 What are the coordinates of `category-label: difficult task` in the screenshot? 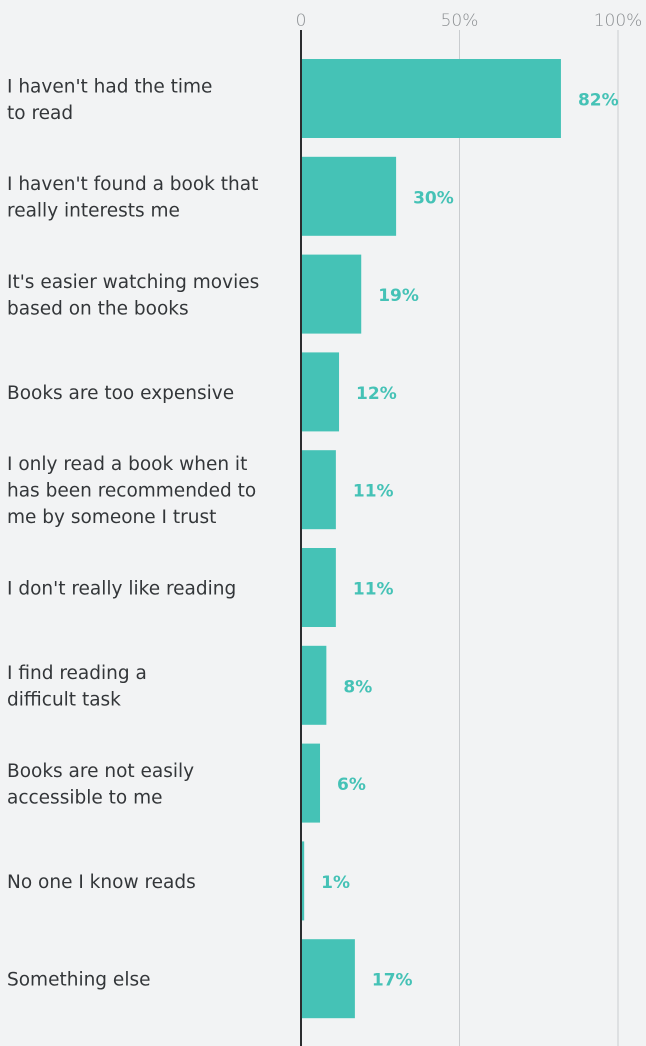 It's located at (64, 700).